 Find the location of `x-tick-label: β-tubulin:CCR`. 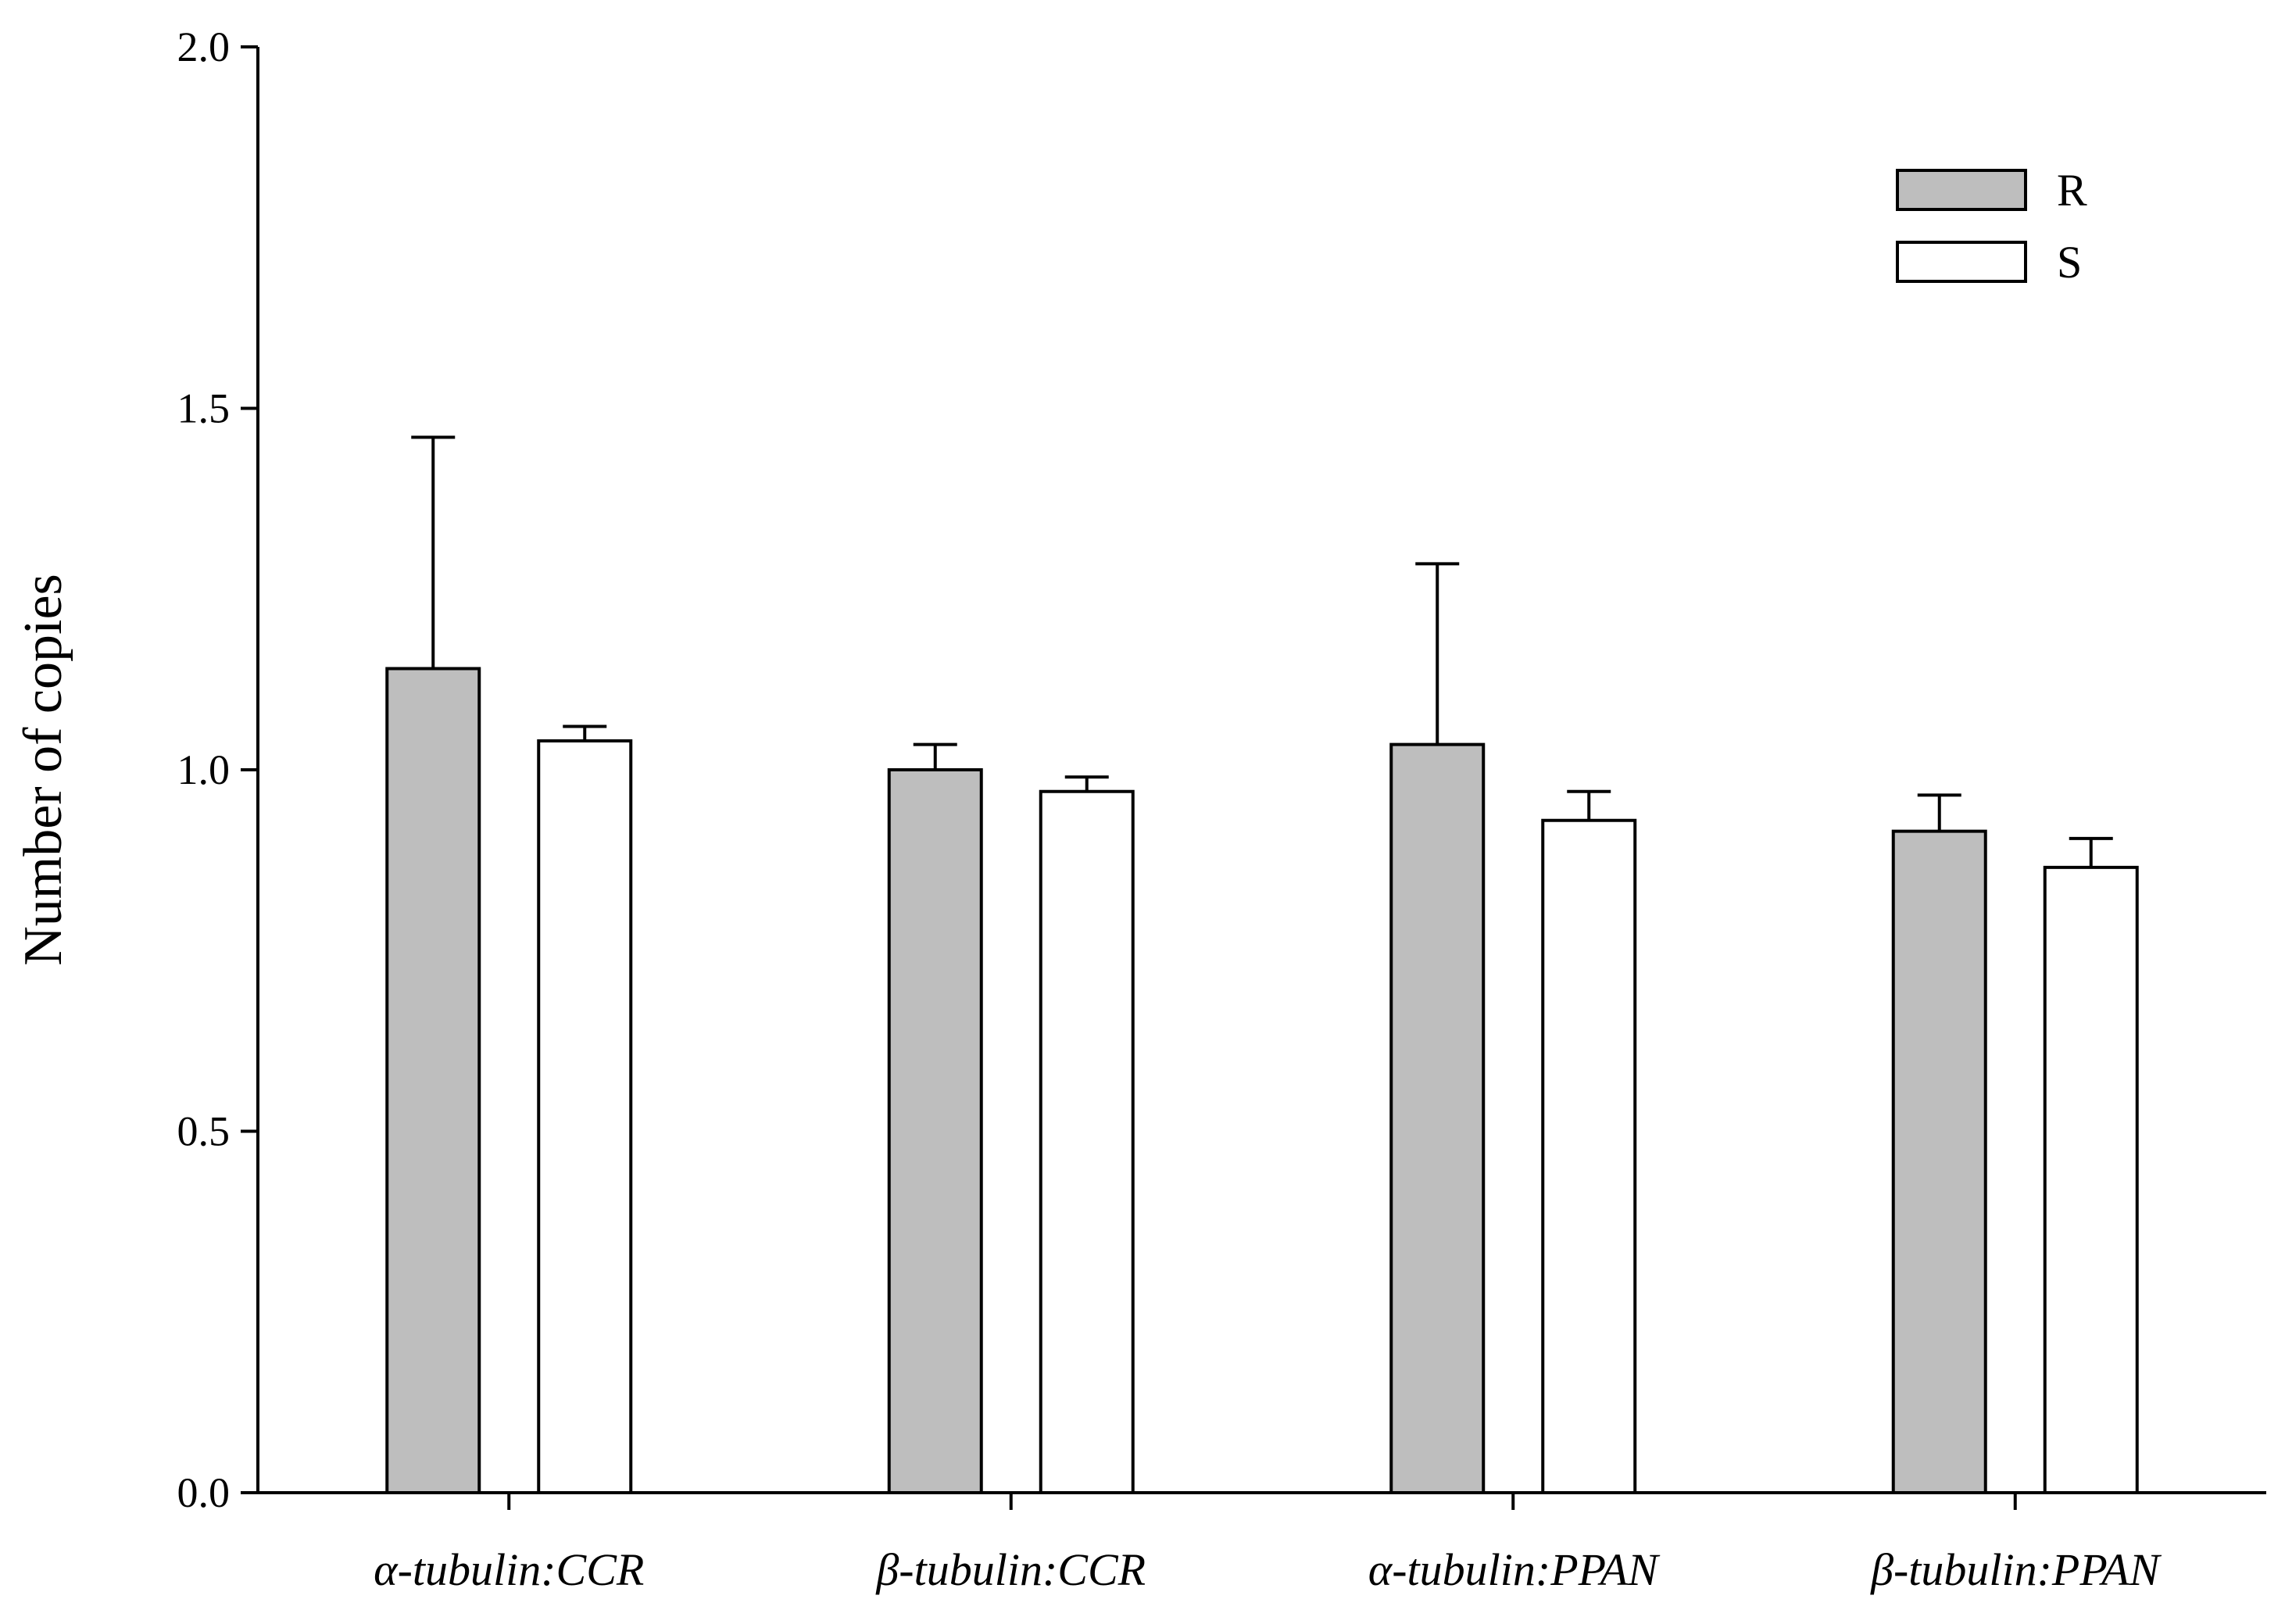

x-tick-label: β-tubulin:CCR is located at coordinates (1010, 1569).